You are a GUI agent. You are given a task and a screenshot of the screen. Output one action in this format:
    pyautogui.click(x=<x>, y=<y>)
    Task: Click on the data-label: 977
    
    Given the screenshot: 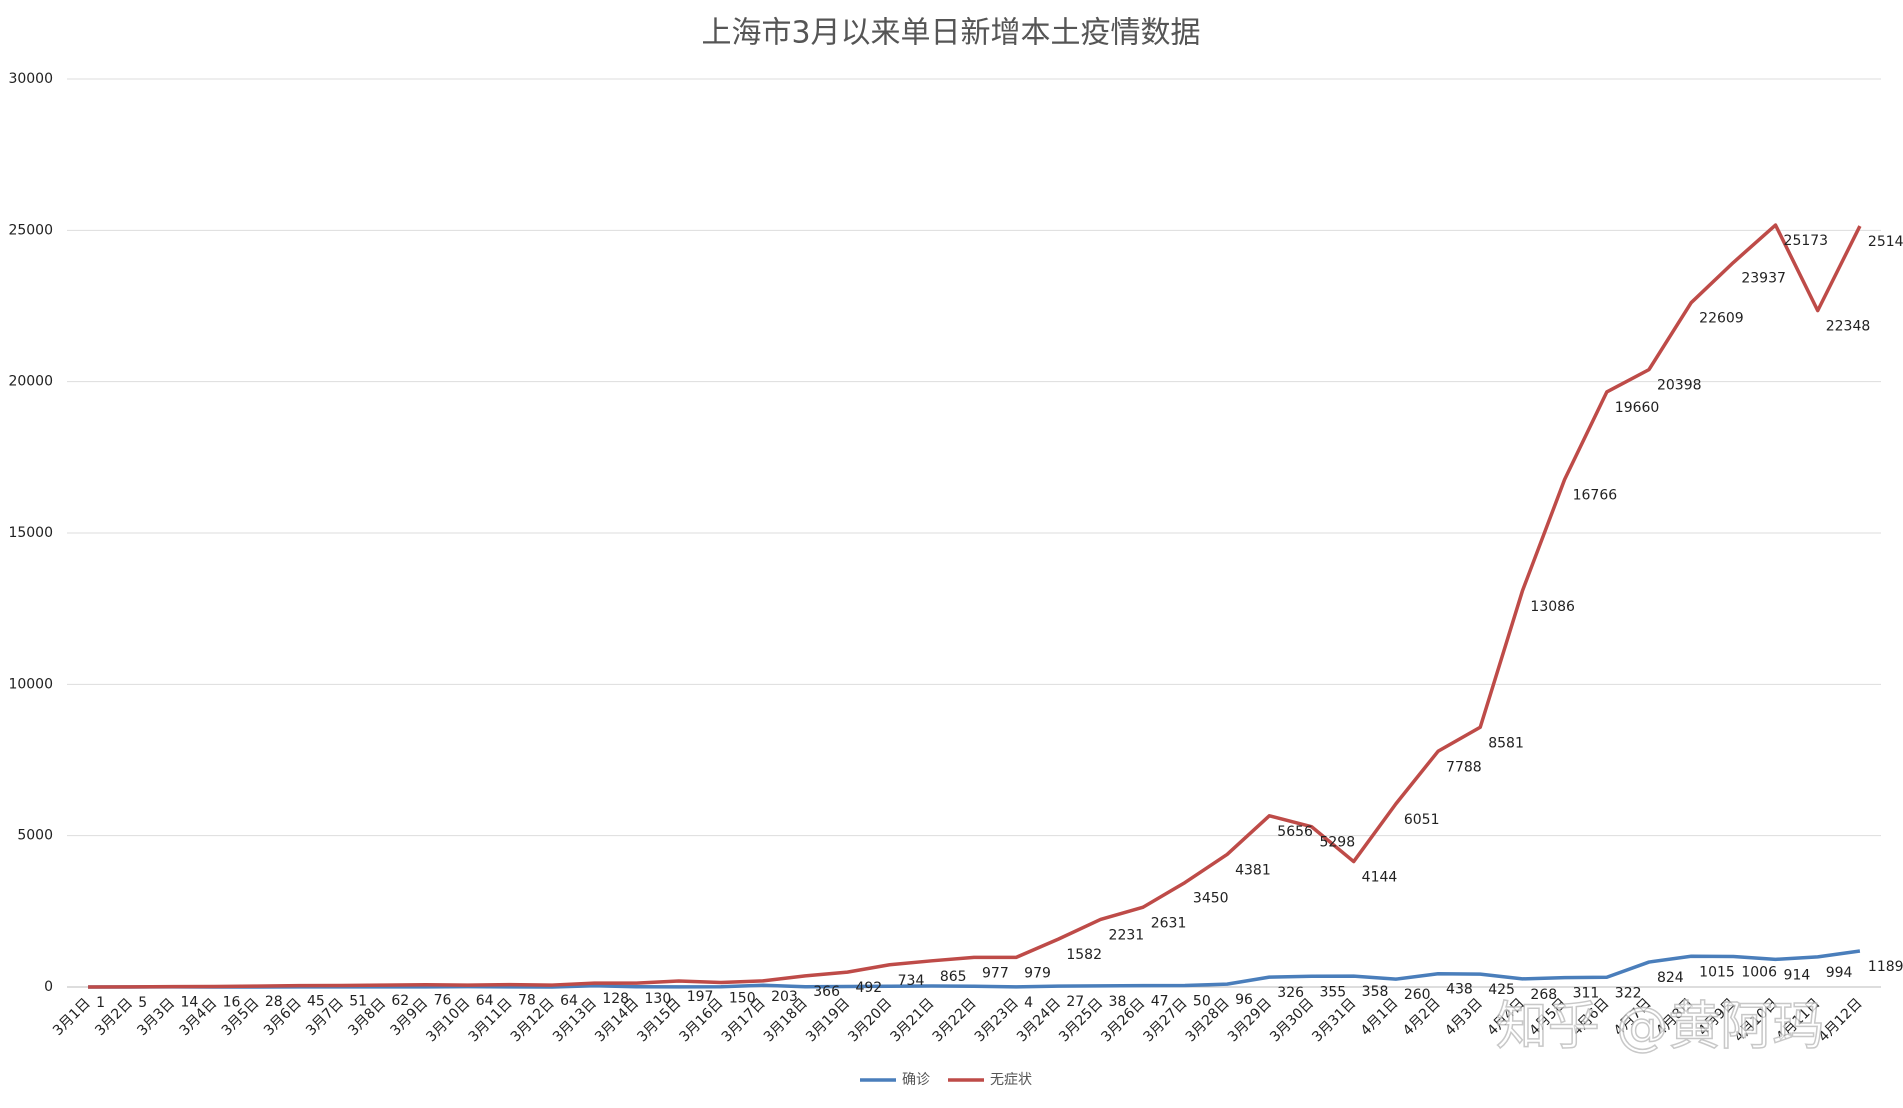 What is the action you would take?
    pyautogui.click(x=995, y=973)
    